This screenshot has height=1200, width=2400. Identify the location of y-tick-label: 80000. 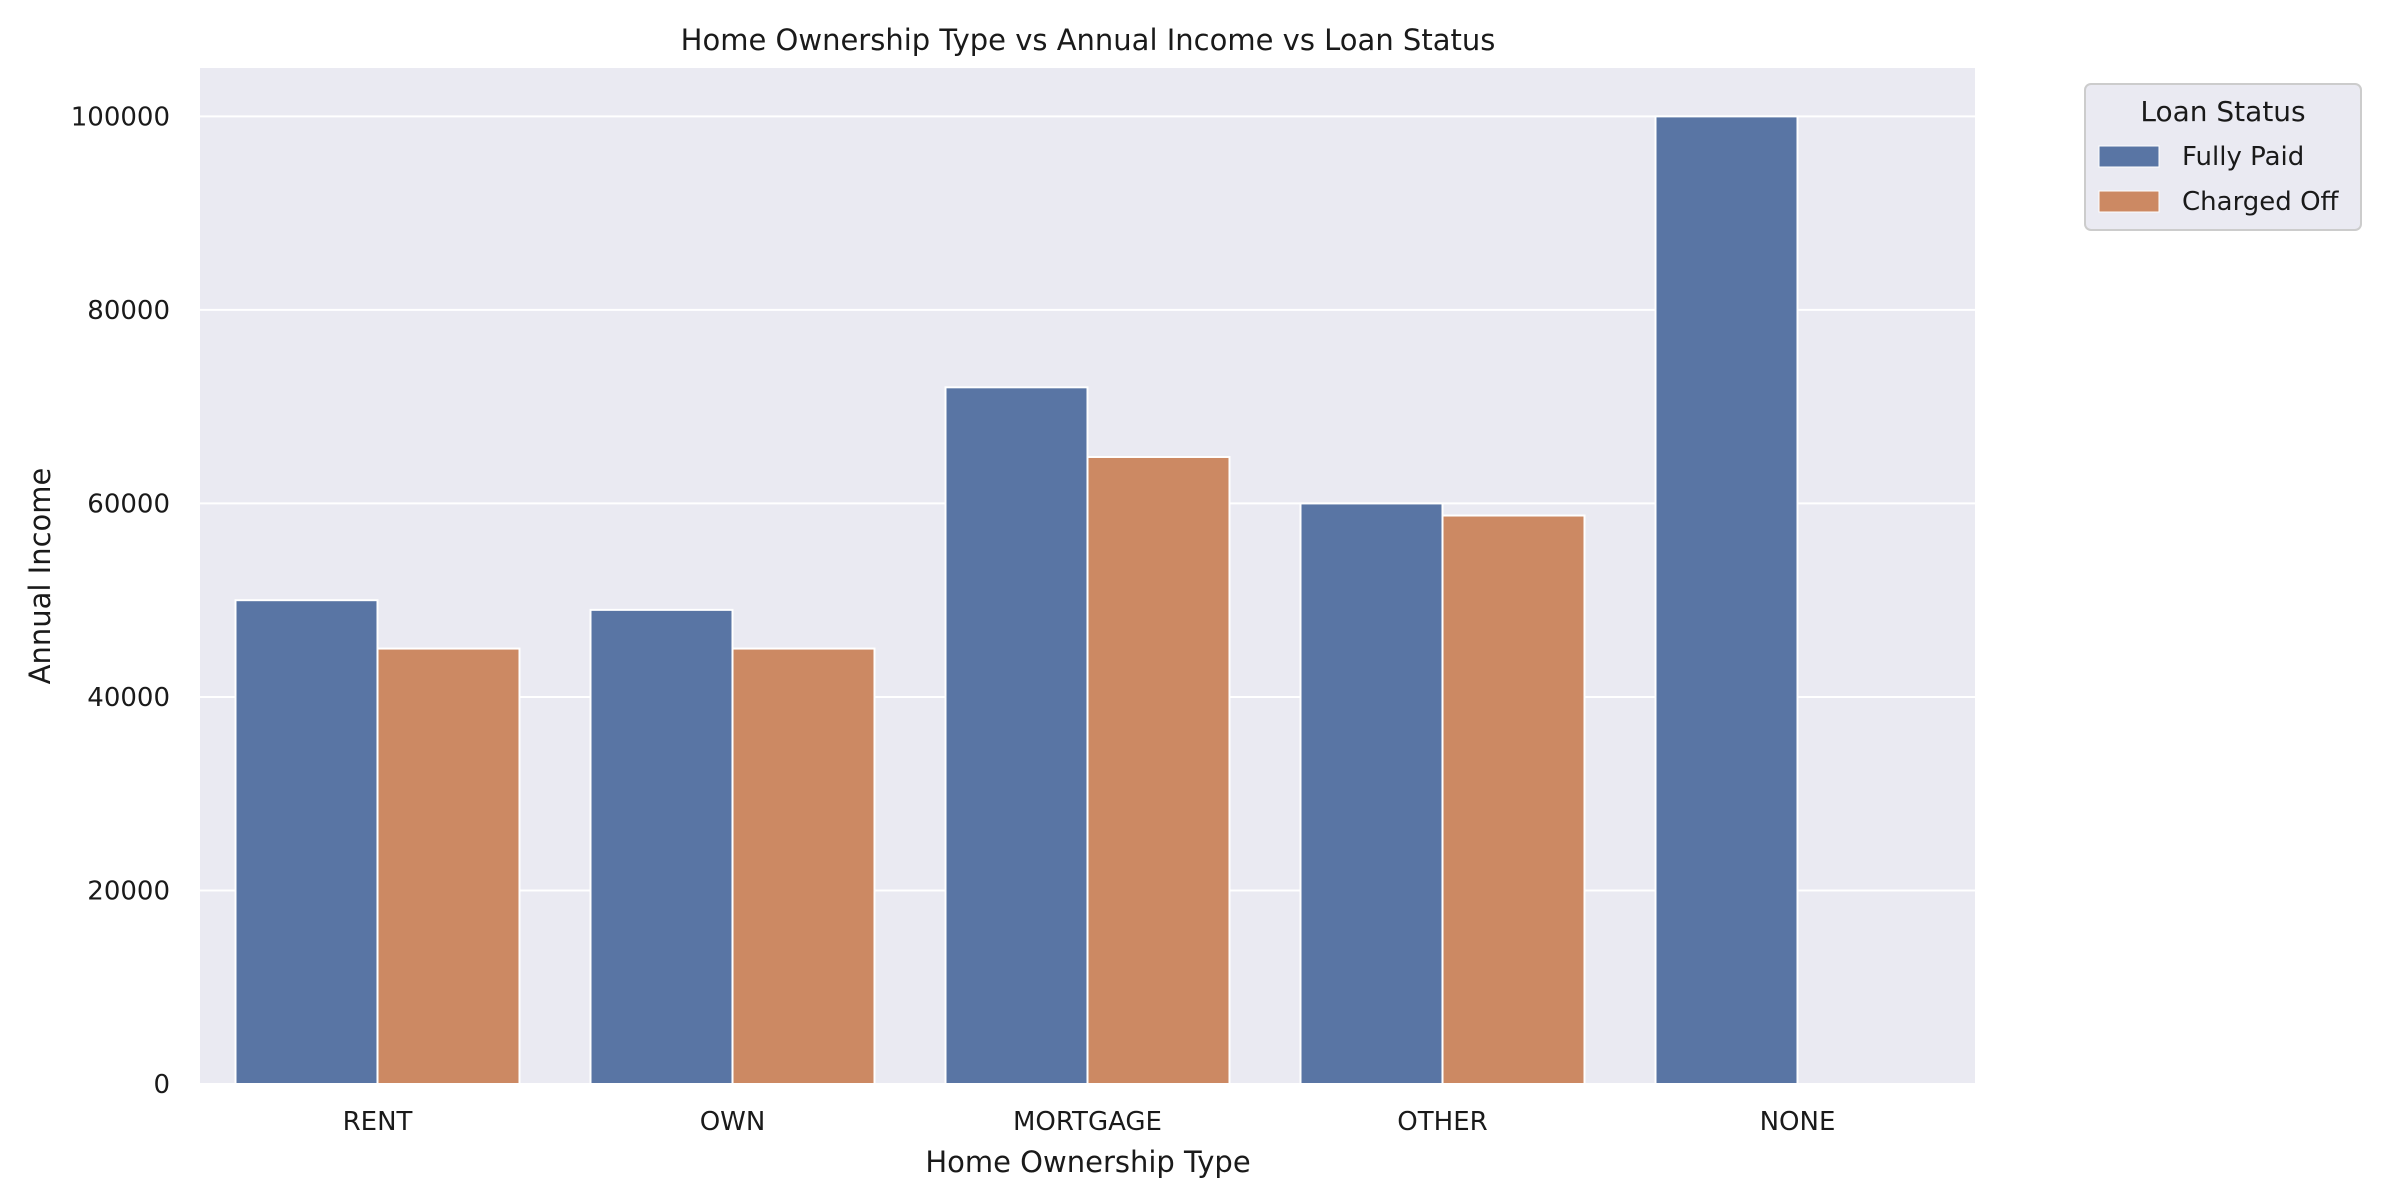
(128, 311).